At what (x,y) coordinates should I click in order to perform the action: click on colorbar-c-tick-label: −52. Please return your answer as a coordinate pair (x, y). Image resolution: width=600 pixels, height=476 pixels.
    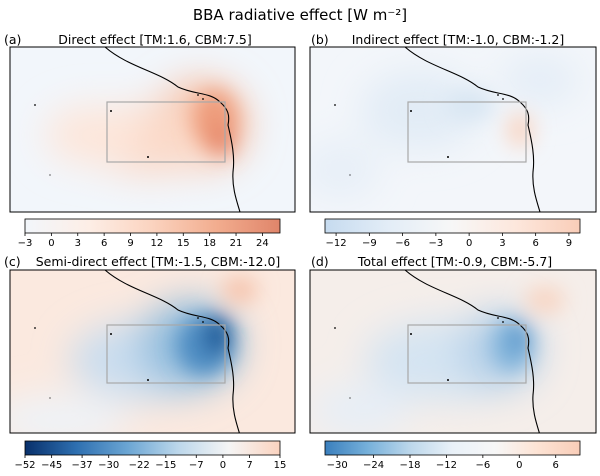
    Looking at the image, I should click on (24, 465).